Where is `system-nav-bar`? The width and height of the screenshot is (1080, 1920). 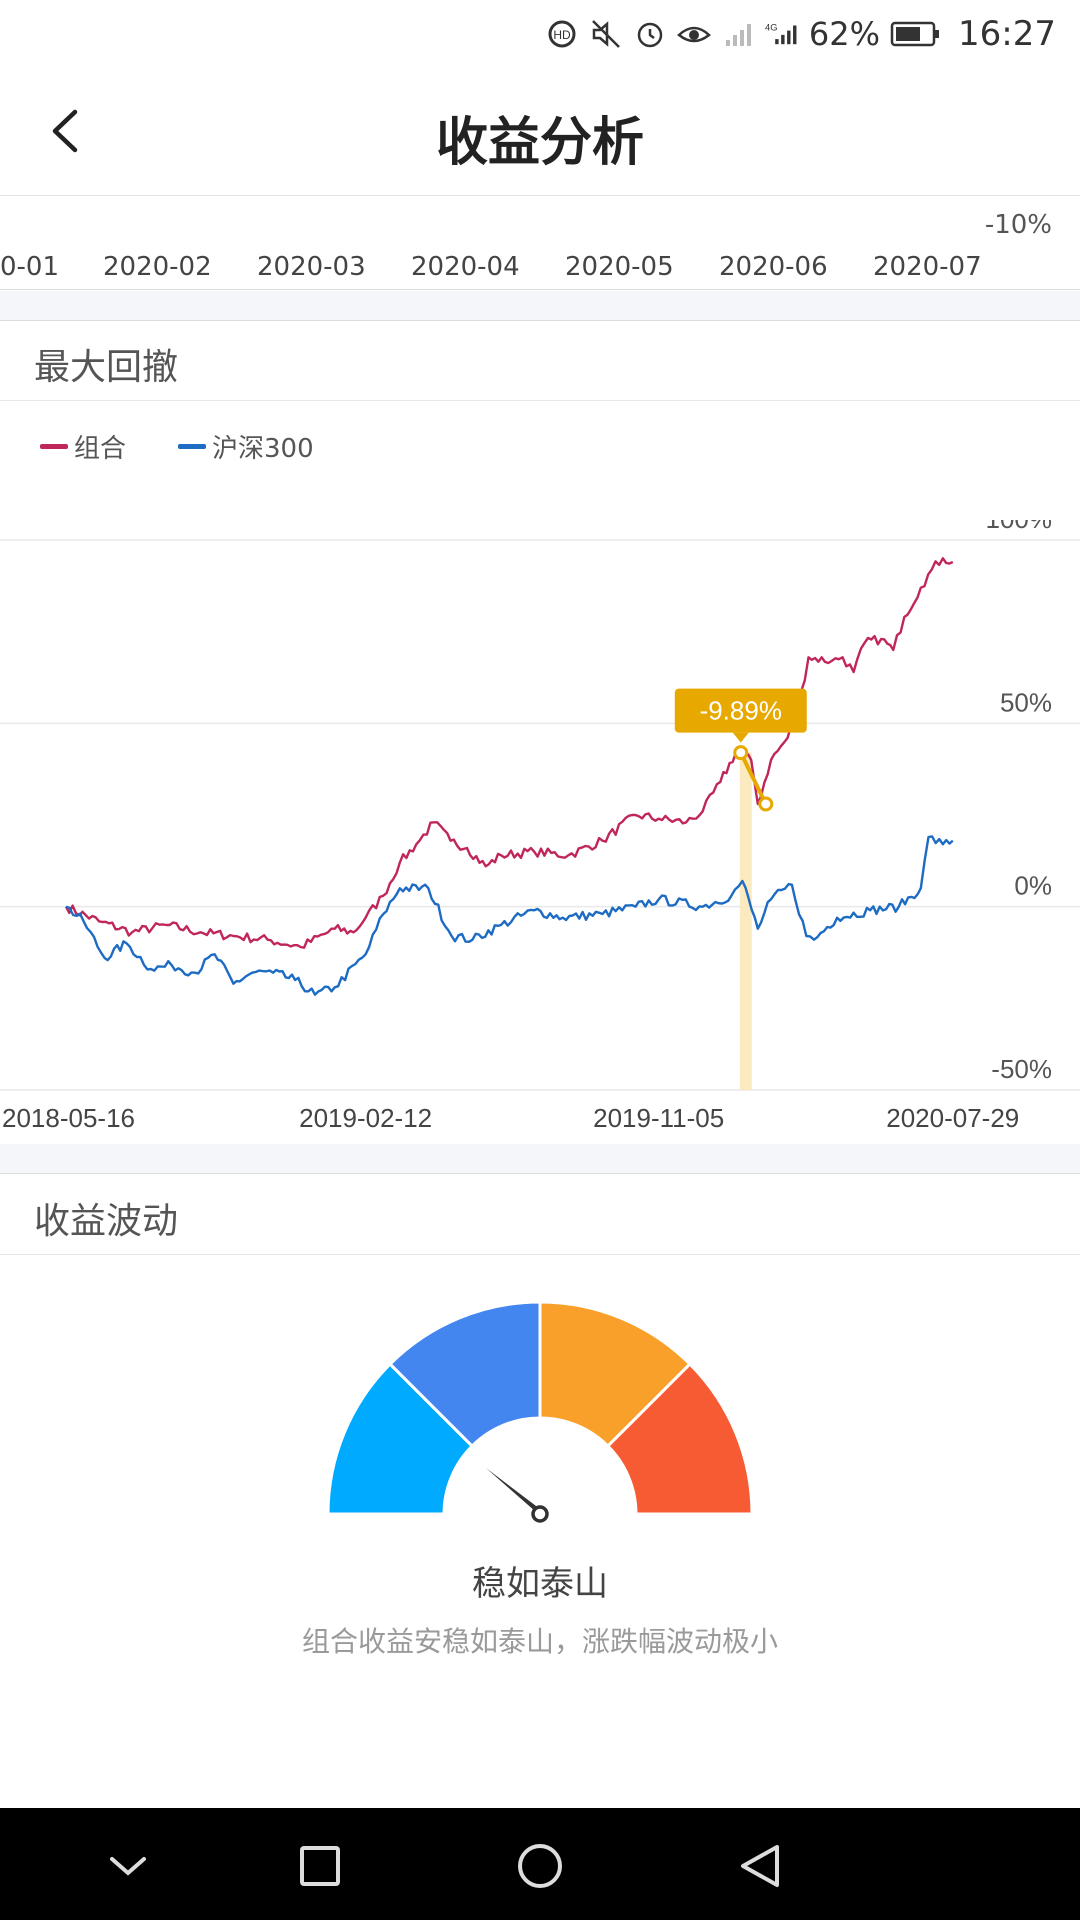 system-nav-bar is located at coordinates (540, 1864).